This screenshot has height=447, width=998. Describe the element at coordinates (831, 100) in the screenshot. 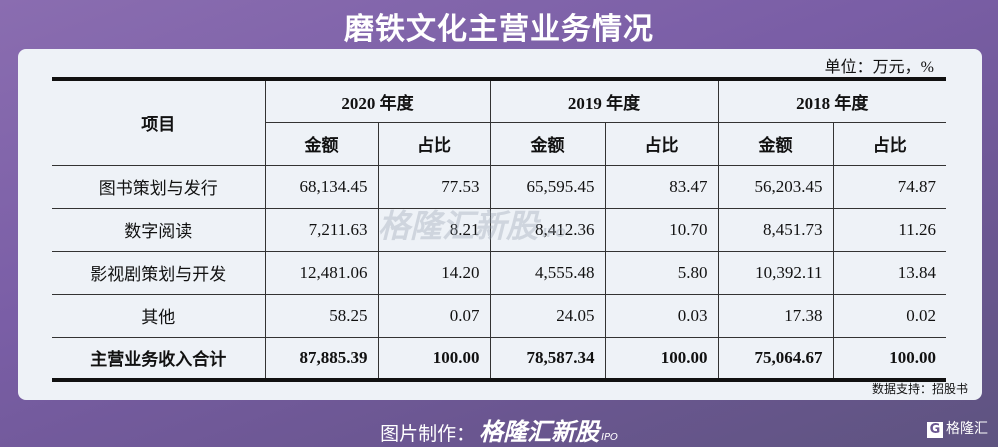

I see `year-header: 2018 年度` at that location.